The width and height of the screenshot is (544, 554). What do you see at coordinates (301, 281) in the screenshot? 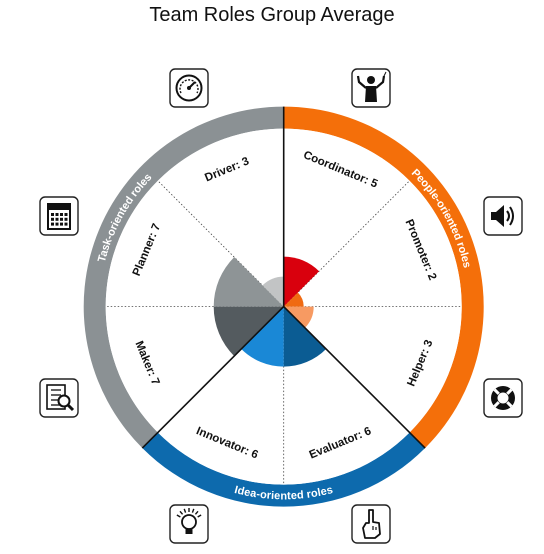
I see `wedge-coordinator` at bounding box center [301, 281].